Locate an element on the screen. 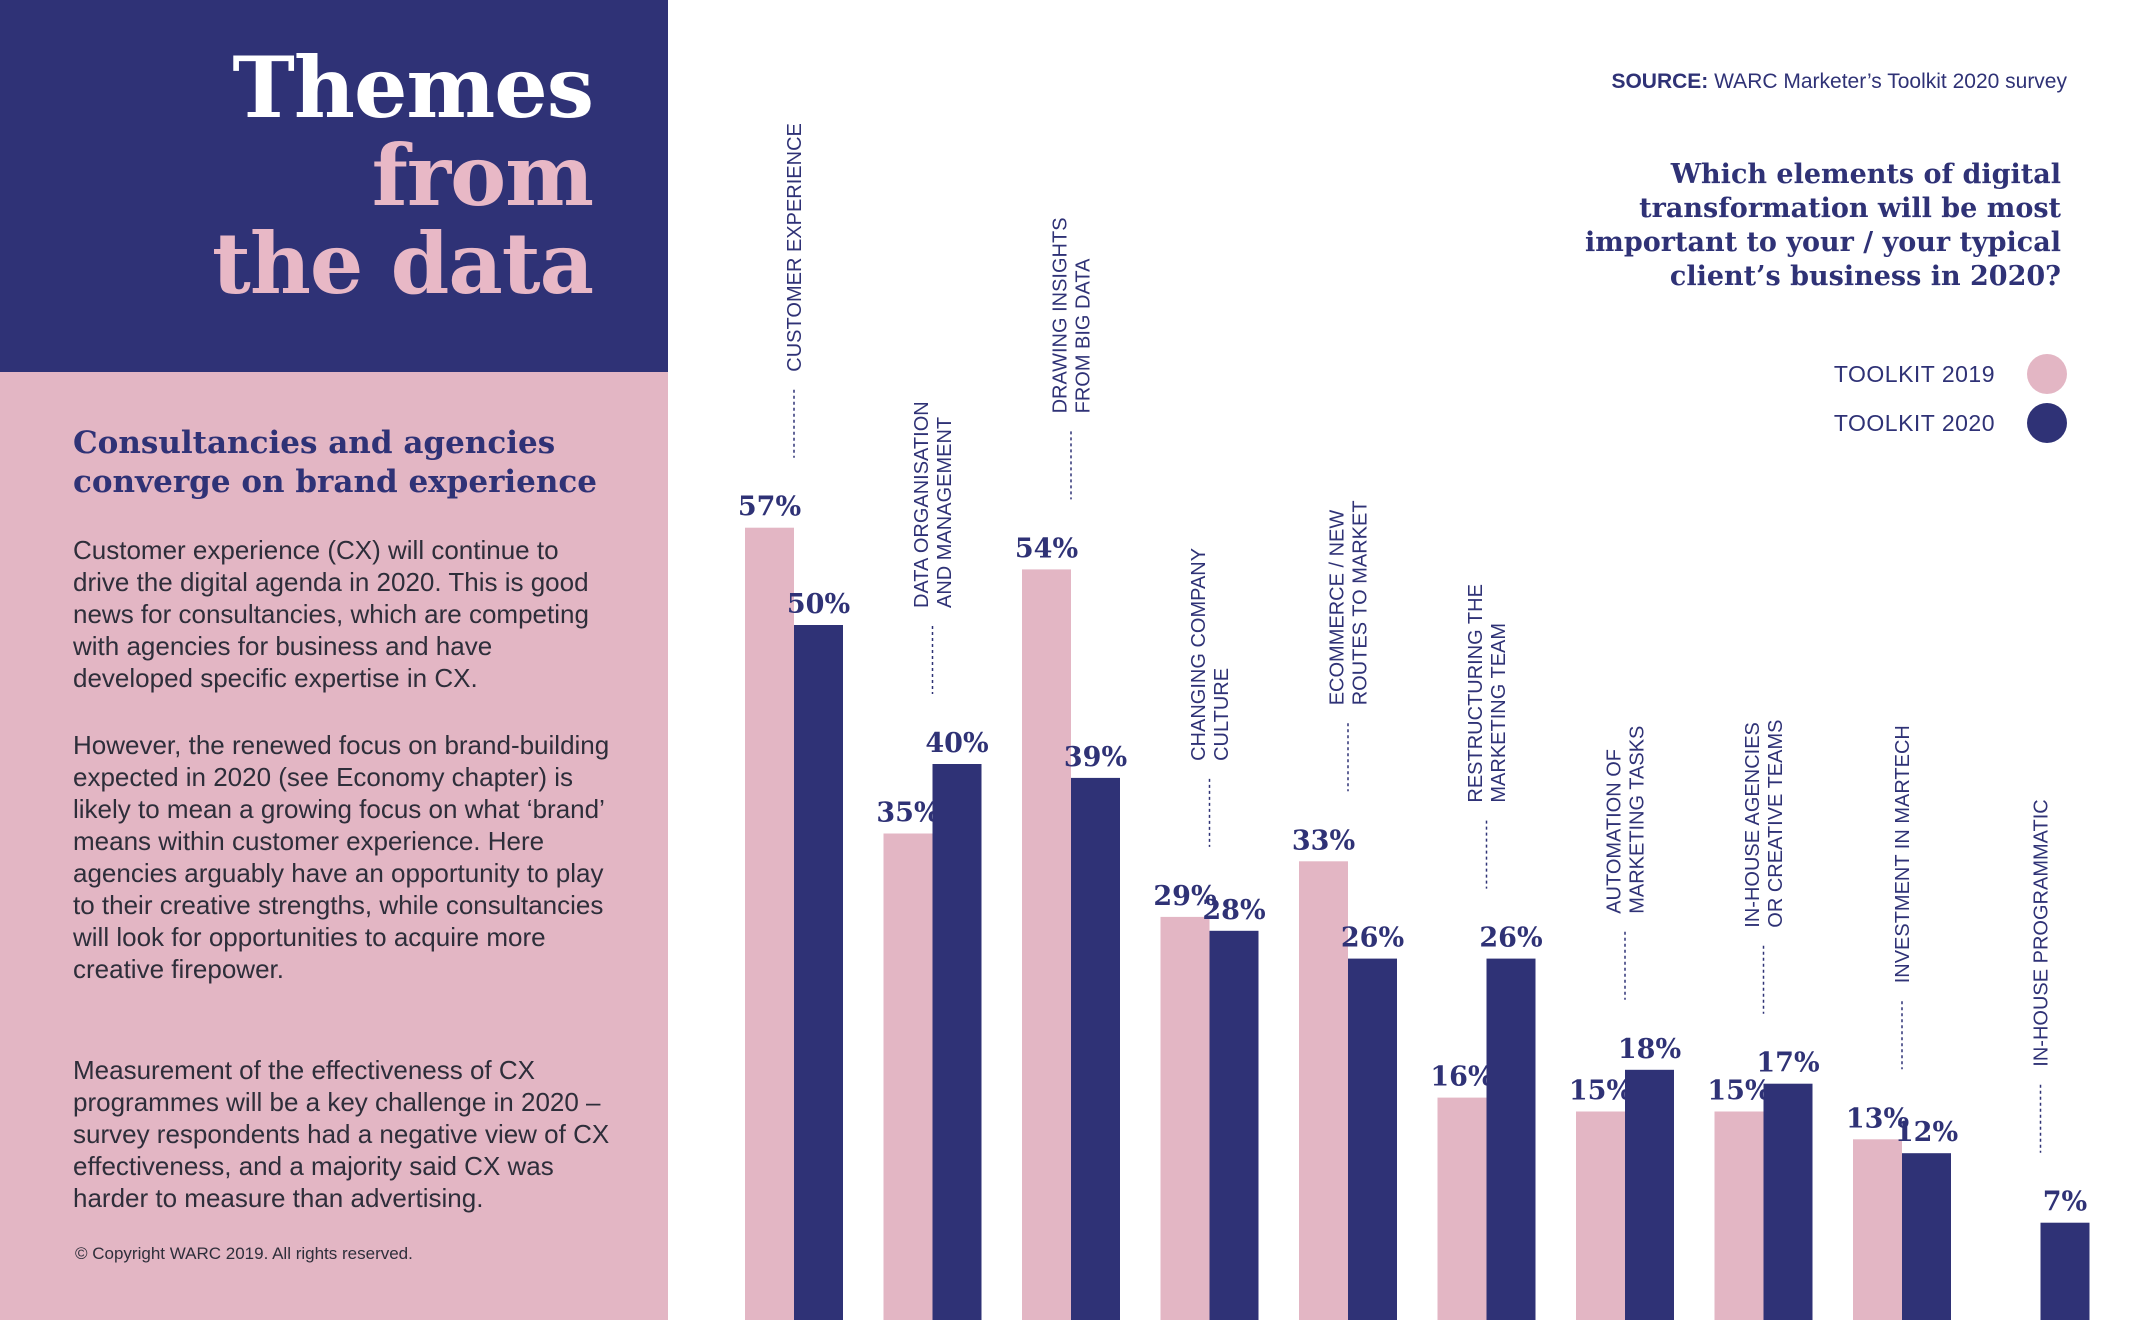 The height and width of the screenshot is (1320, 2133). category-label-9: IN-HOUSE PROGRAMMATIC is located at coordinates (2042, 932).